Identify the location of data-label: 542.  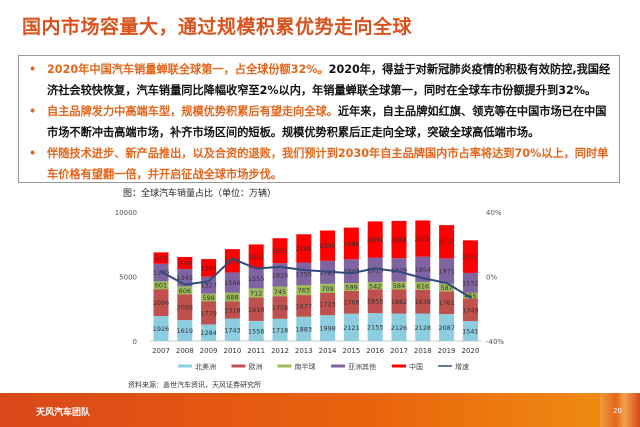
(375, 286).